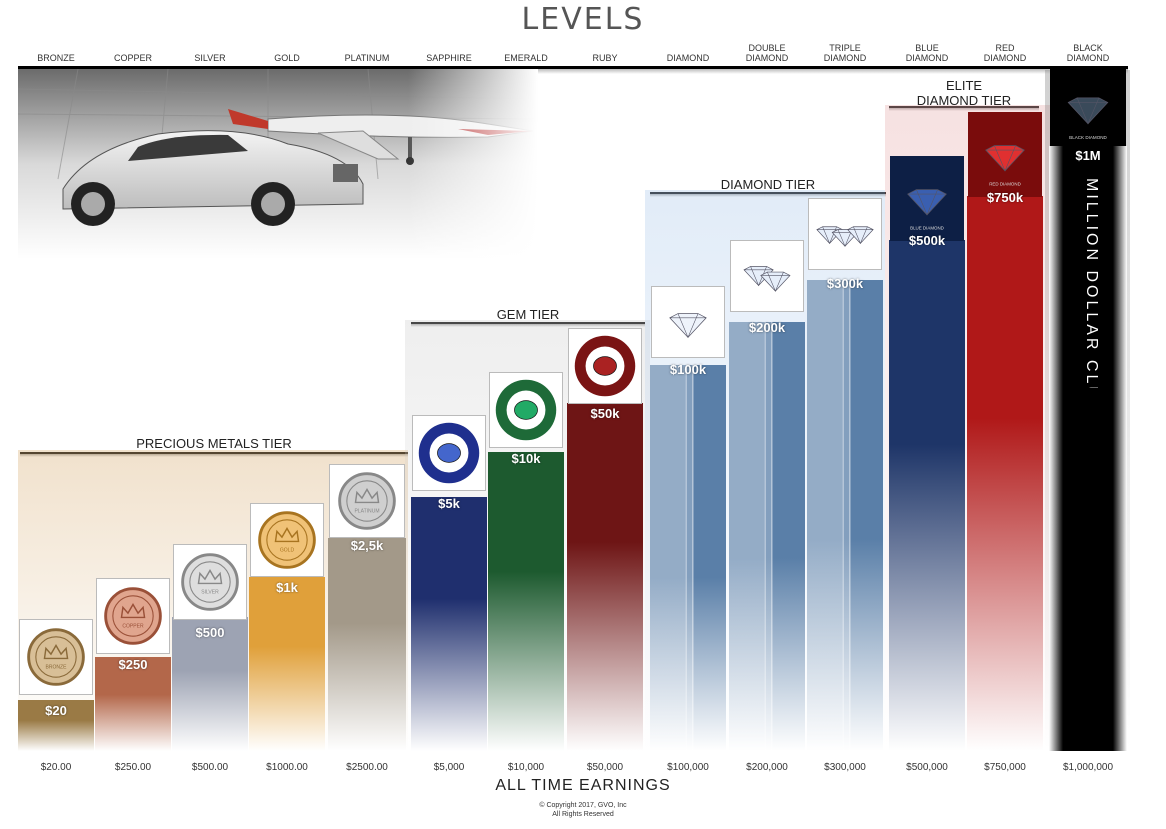 The image size is (1166, 829). Describe the element at coordinates (56, 657) in the screenshot. I see `badge-bronze: BRONZE` at that location.